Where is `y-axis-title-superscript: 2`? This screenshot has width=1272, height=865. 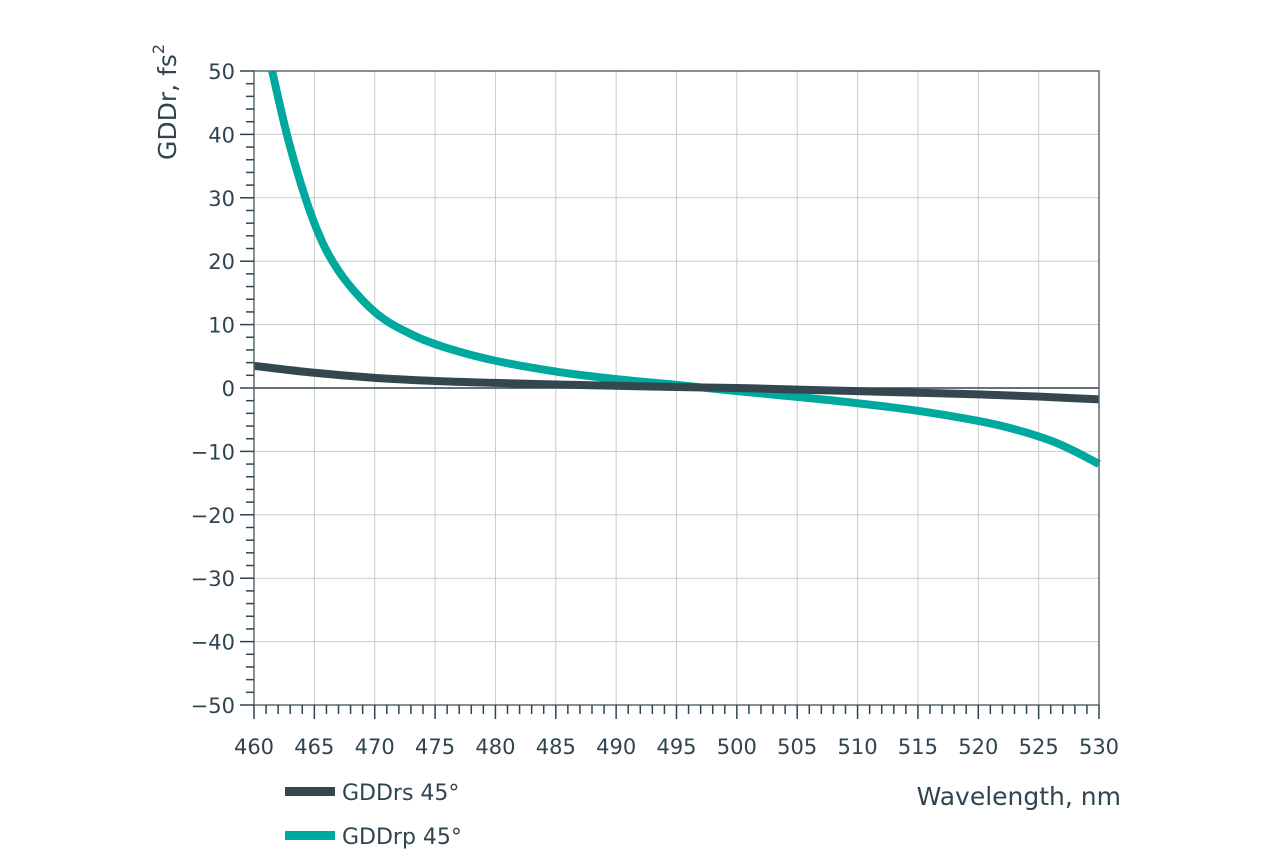
y-axis-title-superscript: 2 is located at coordinates (158, 49).